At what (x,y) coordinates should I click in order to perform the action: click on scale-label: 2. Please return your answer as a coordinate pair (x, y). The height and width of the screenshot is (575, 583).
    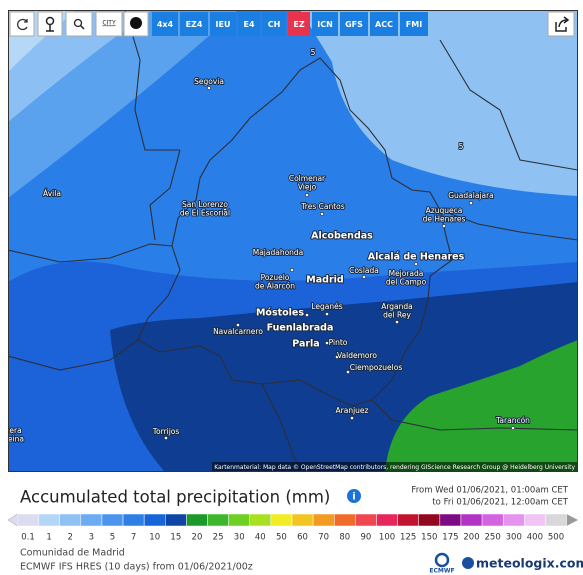
    Looking at the image, I should click on (70, 538).